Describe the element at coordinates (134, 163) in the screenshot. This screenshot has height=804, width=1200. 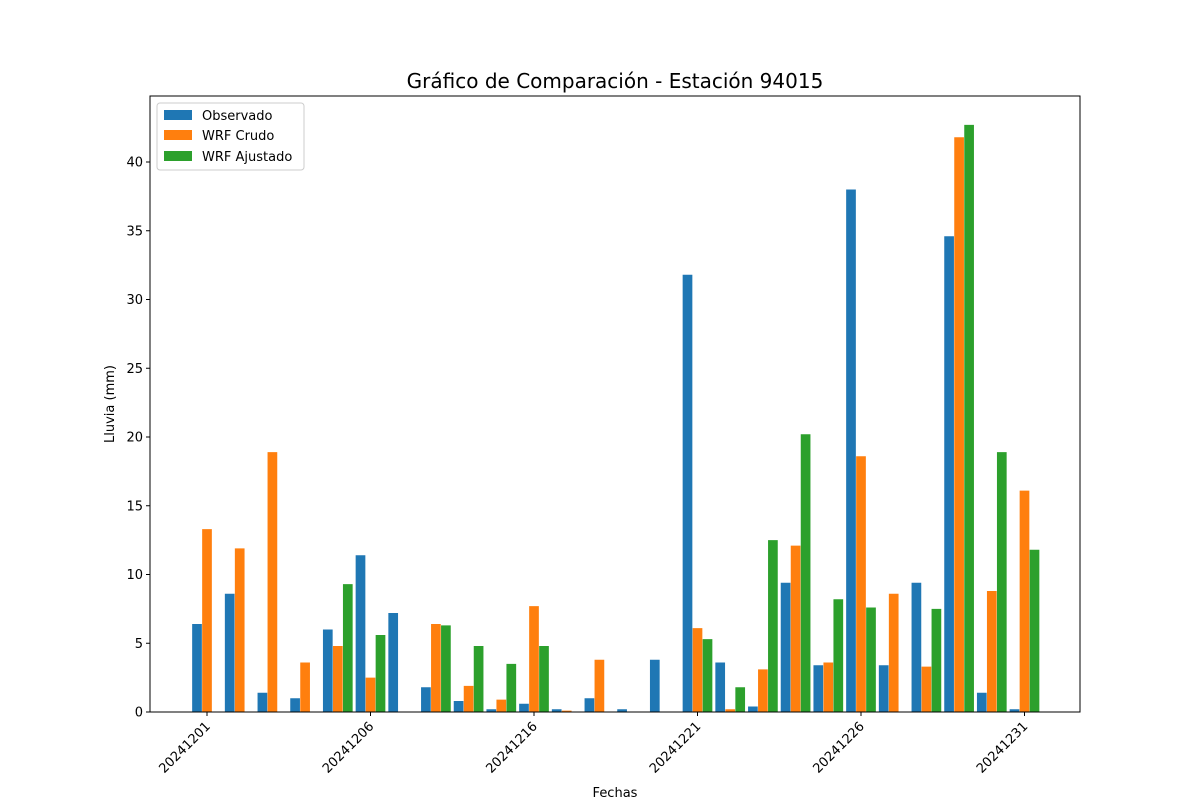
I see `y-tick-label-40: 40` at that location.